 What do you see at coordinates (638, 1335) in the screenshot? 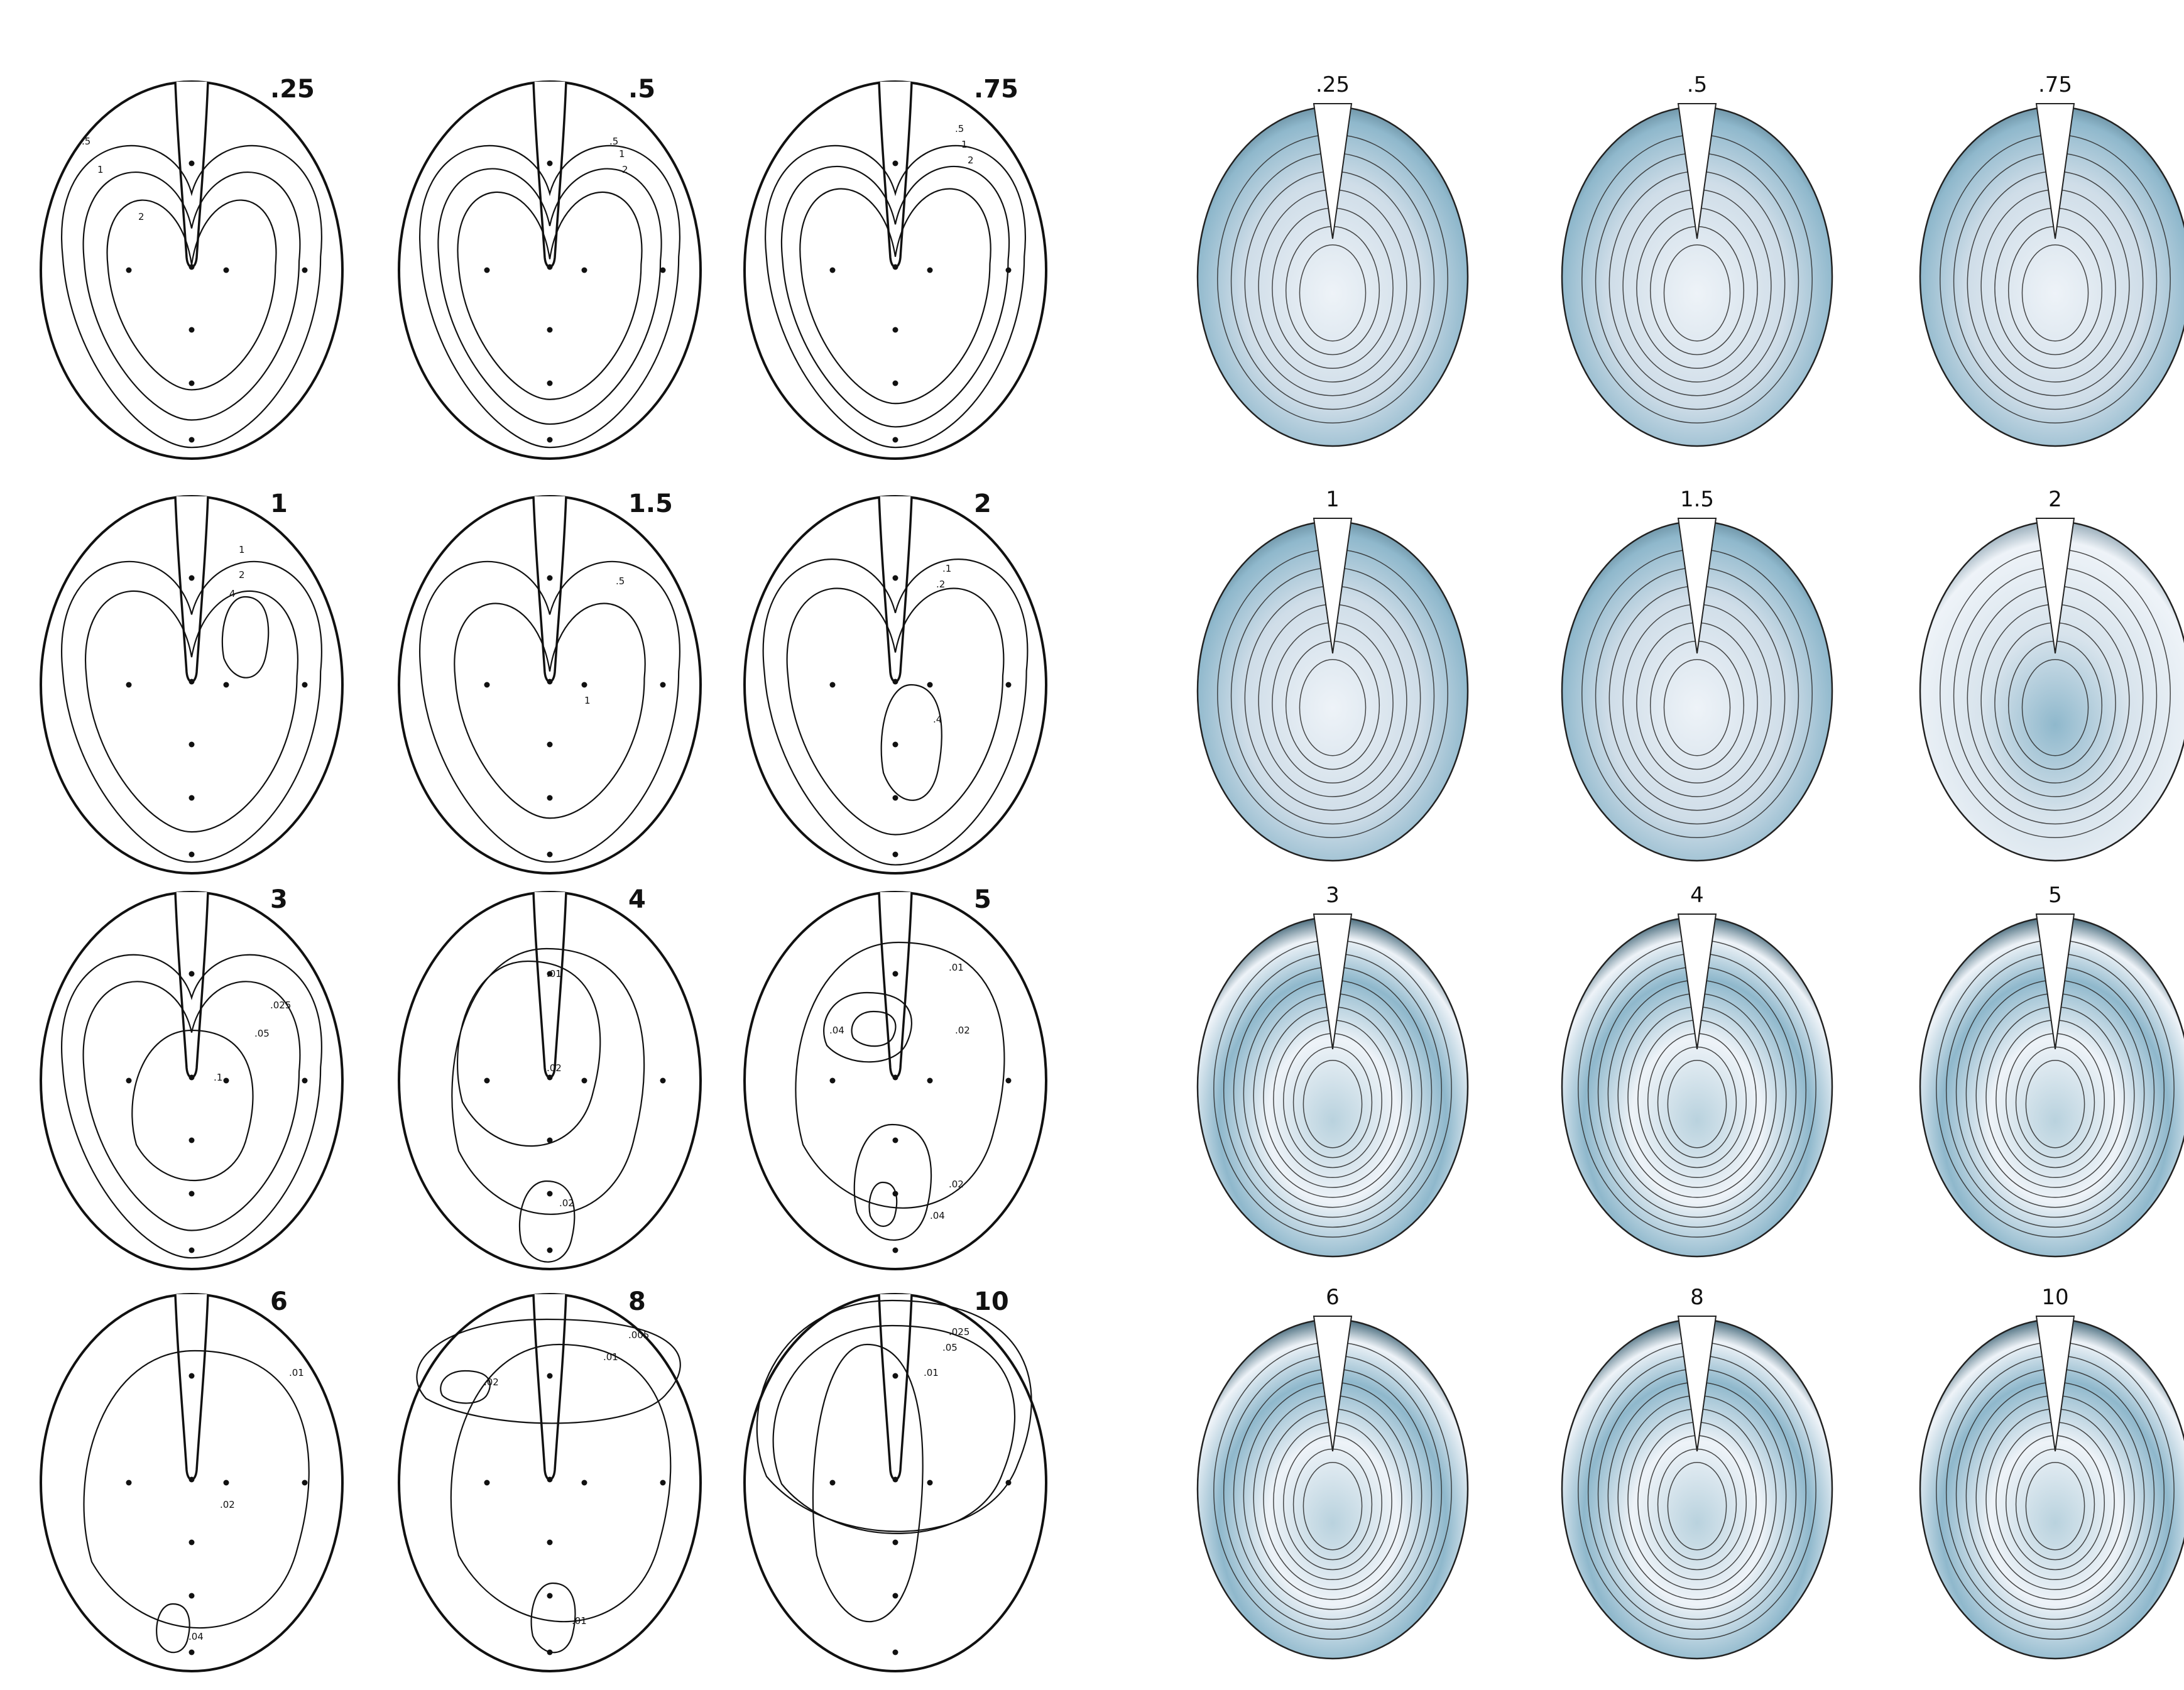
I see `contour-value-label: .005` at bounding box center [638, 1335].